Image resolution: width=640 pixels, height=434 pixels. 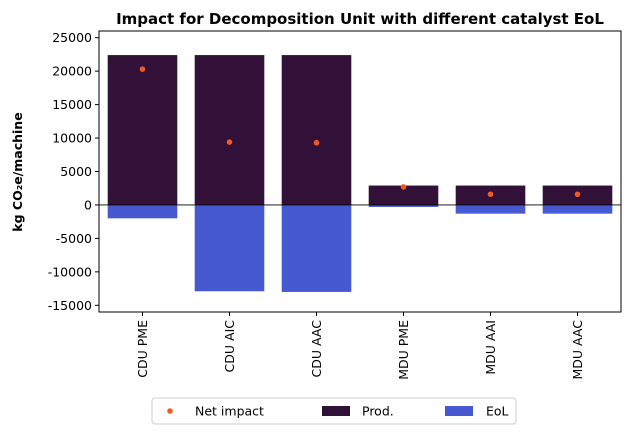 I want to click on x-tick-label-0: CDU PME, so click(x=142, y=349).